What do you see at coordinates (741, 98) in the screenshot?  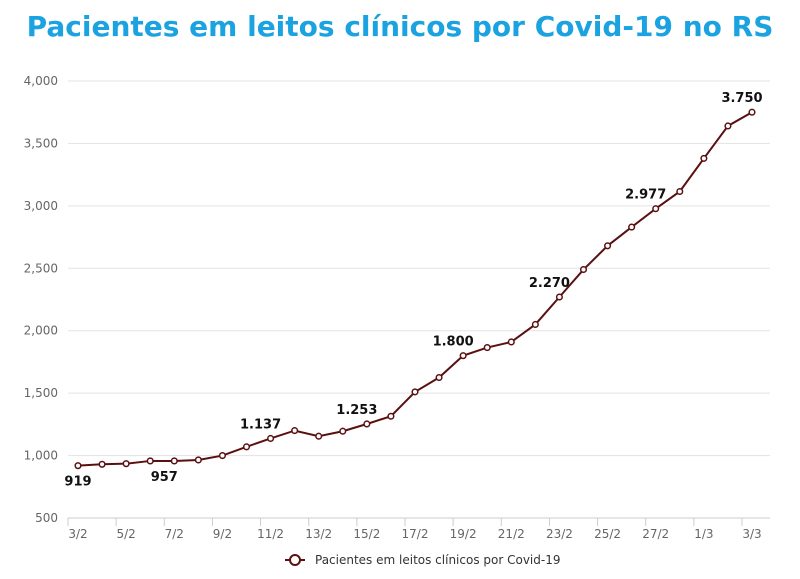 I see `data-label: 3.750` at bounding box center [741, 98].